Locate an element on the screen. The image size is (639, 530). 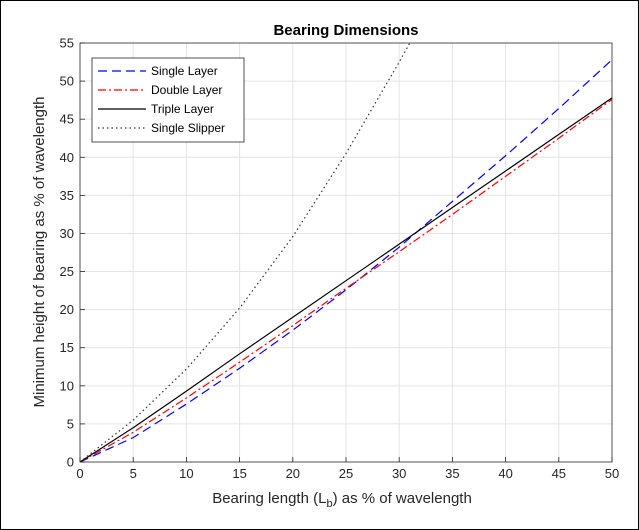
legend-label-single-layer: Single Layer is located at coordinates (184, 71).